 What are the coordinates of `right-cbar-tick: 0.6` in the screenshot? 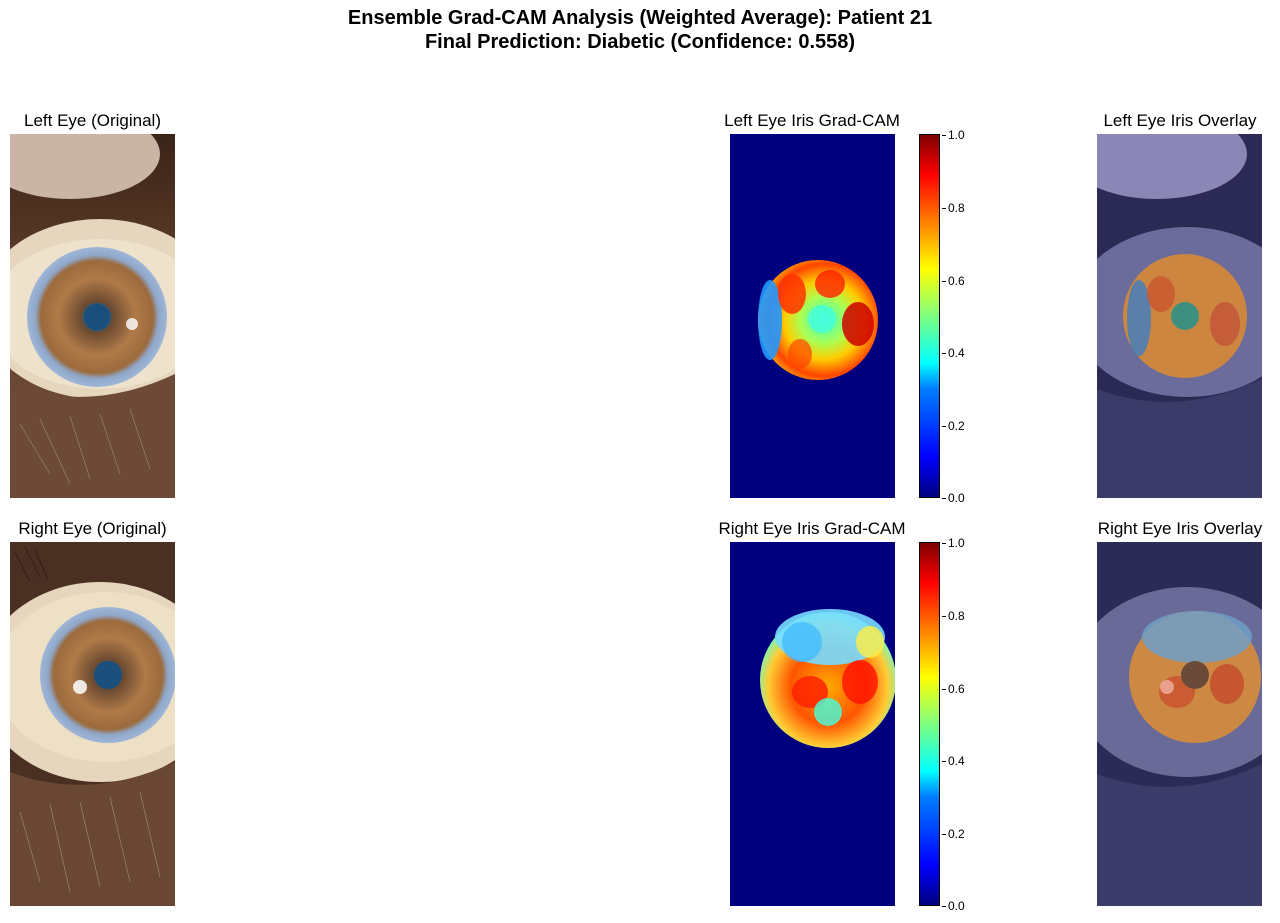 It's located at (953, 689).